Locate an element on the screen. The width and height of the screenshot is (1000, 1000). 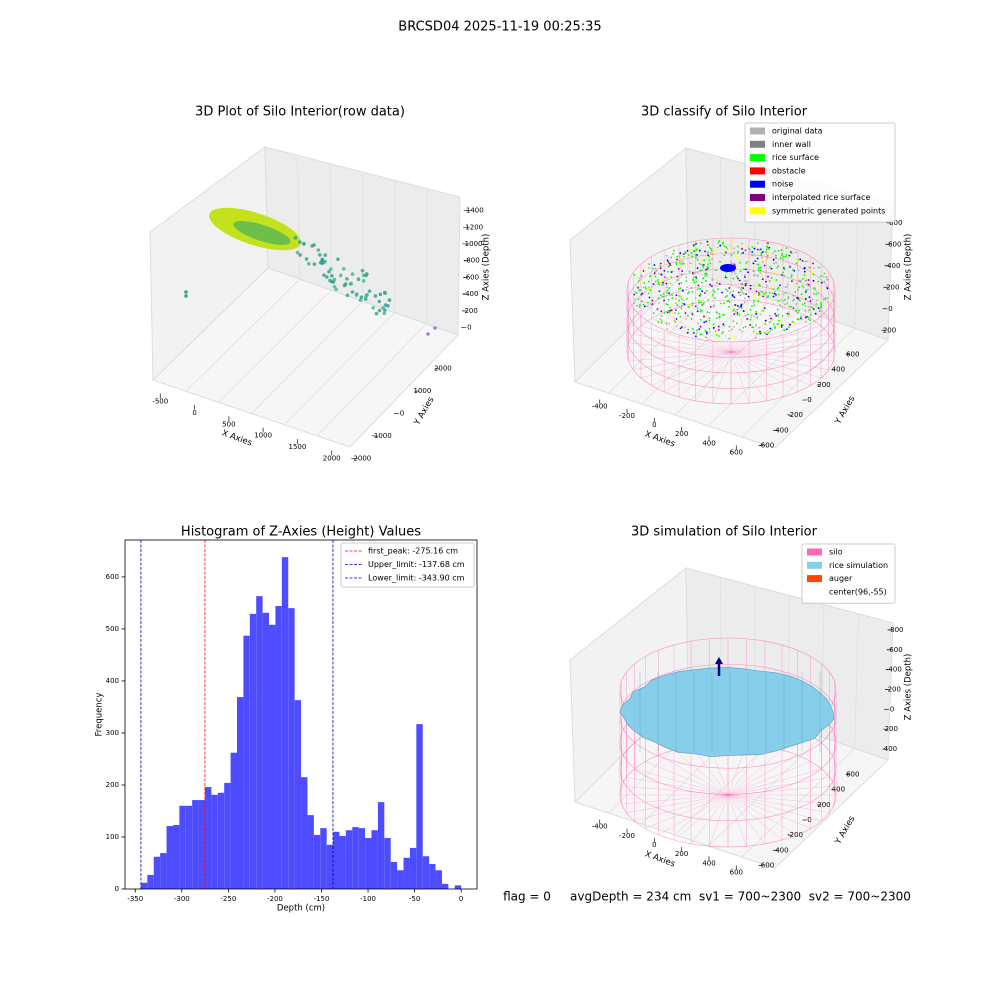
x-tick-label: 1500 is located at coordinates (298, 447).